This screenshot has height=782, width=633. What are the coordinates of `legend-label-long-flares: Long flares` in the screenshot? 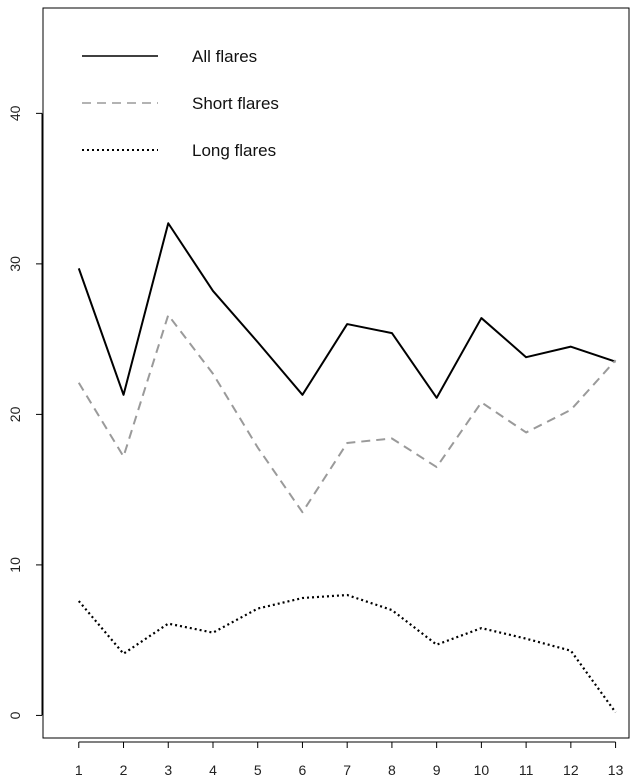 It's located at (234, 150).